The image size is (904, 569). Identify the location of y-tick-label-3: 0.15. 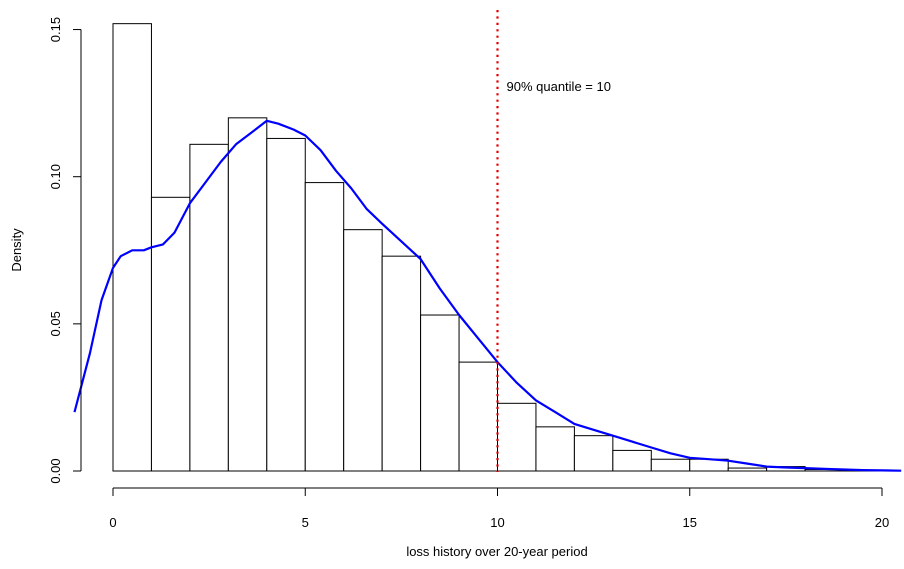
(55, 29).